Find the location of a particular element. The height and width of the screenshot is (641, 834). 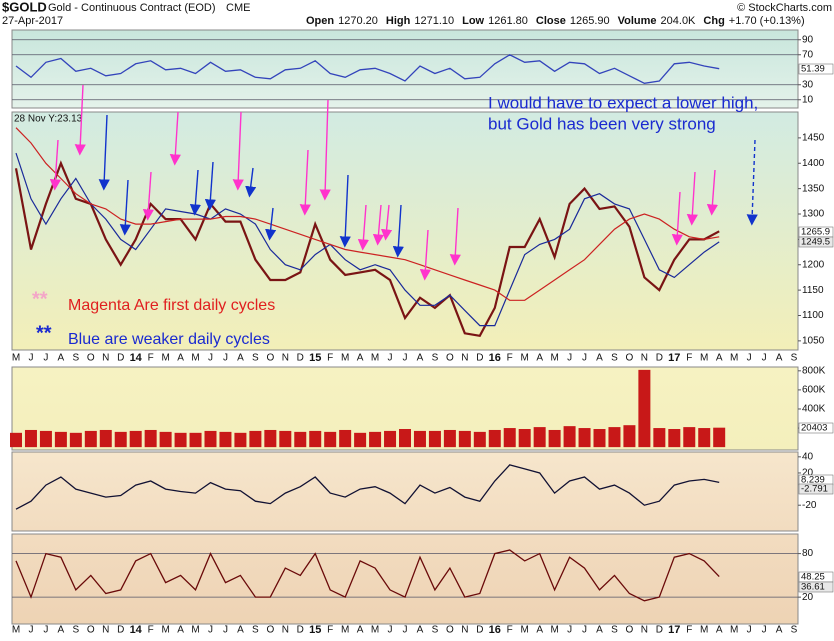

readout: 20403 is located at coordinates (814, 428).